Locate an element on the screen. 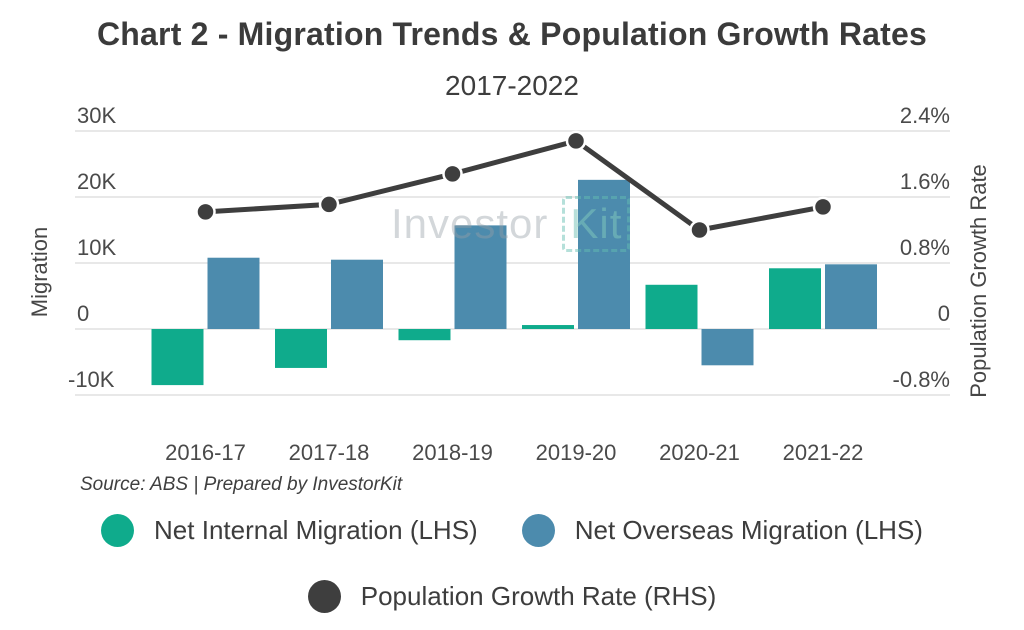 This screenshot has height=630, width=1024. left-axis-title: Migration is located at coordinates (39, 272).